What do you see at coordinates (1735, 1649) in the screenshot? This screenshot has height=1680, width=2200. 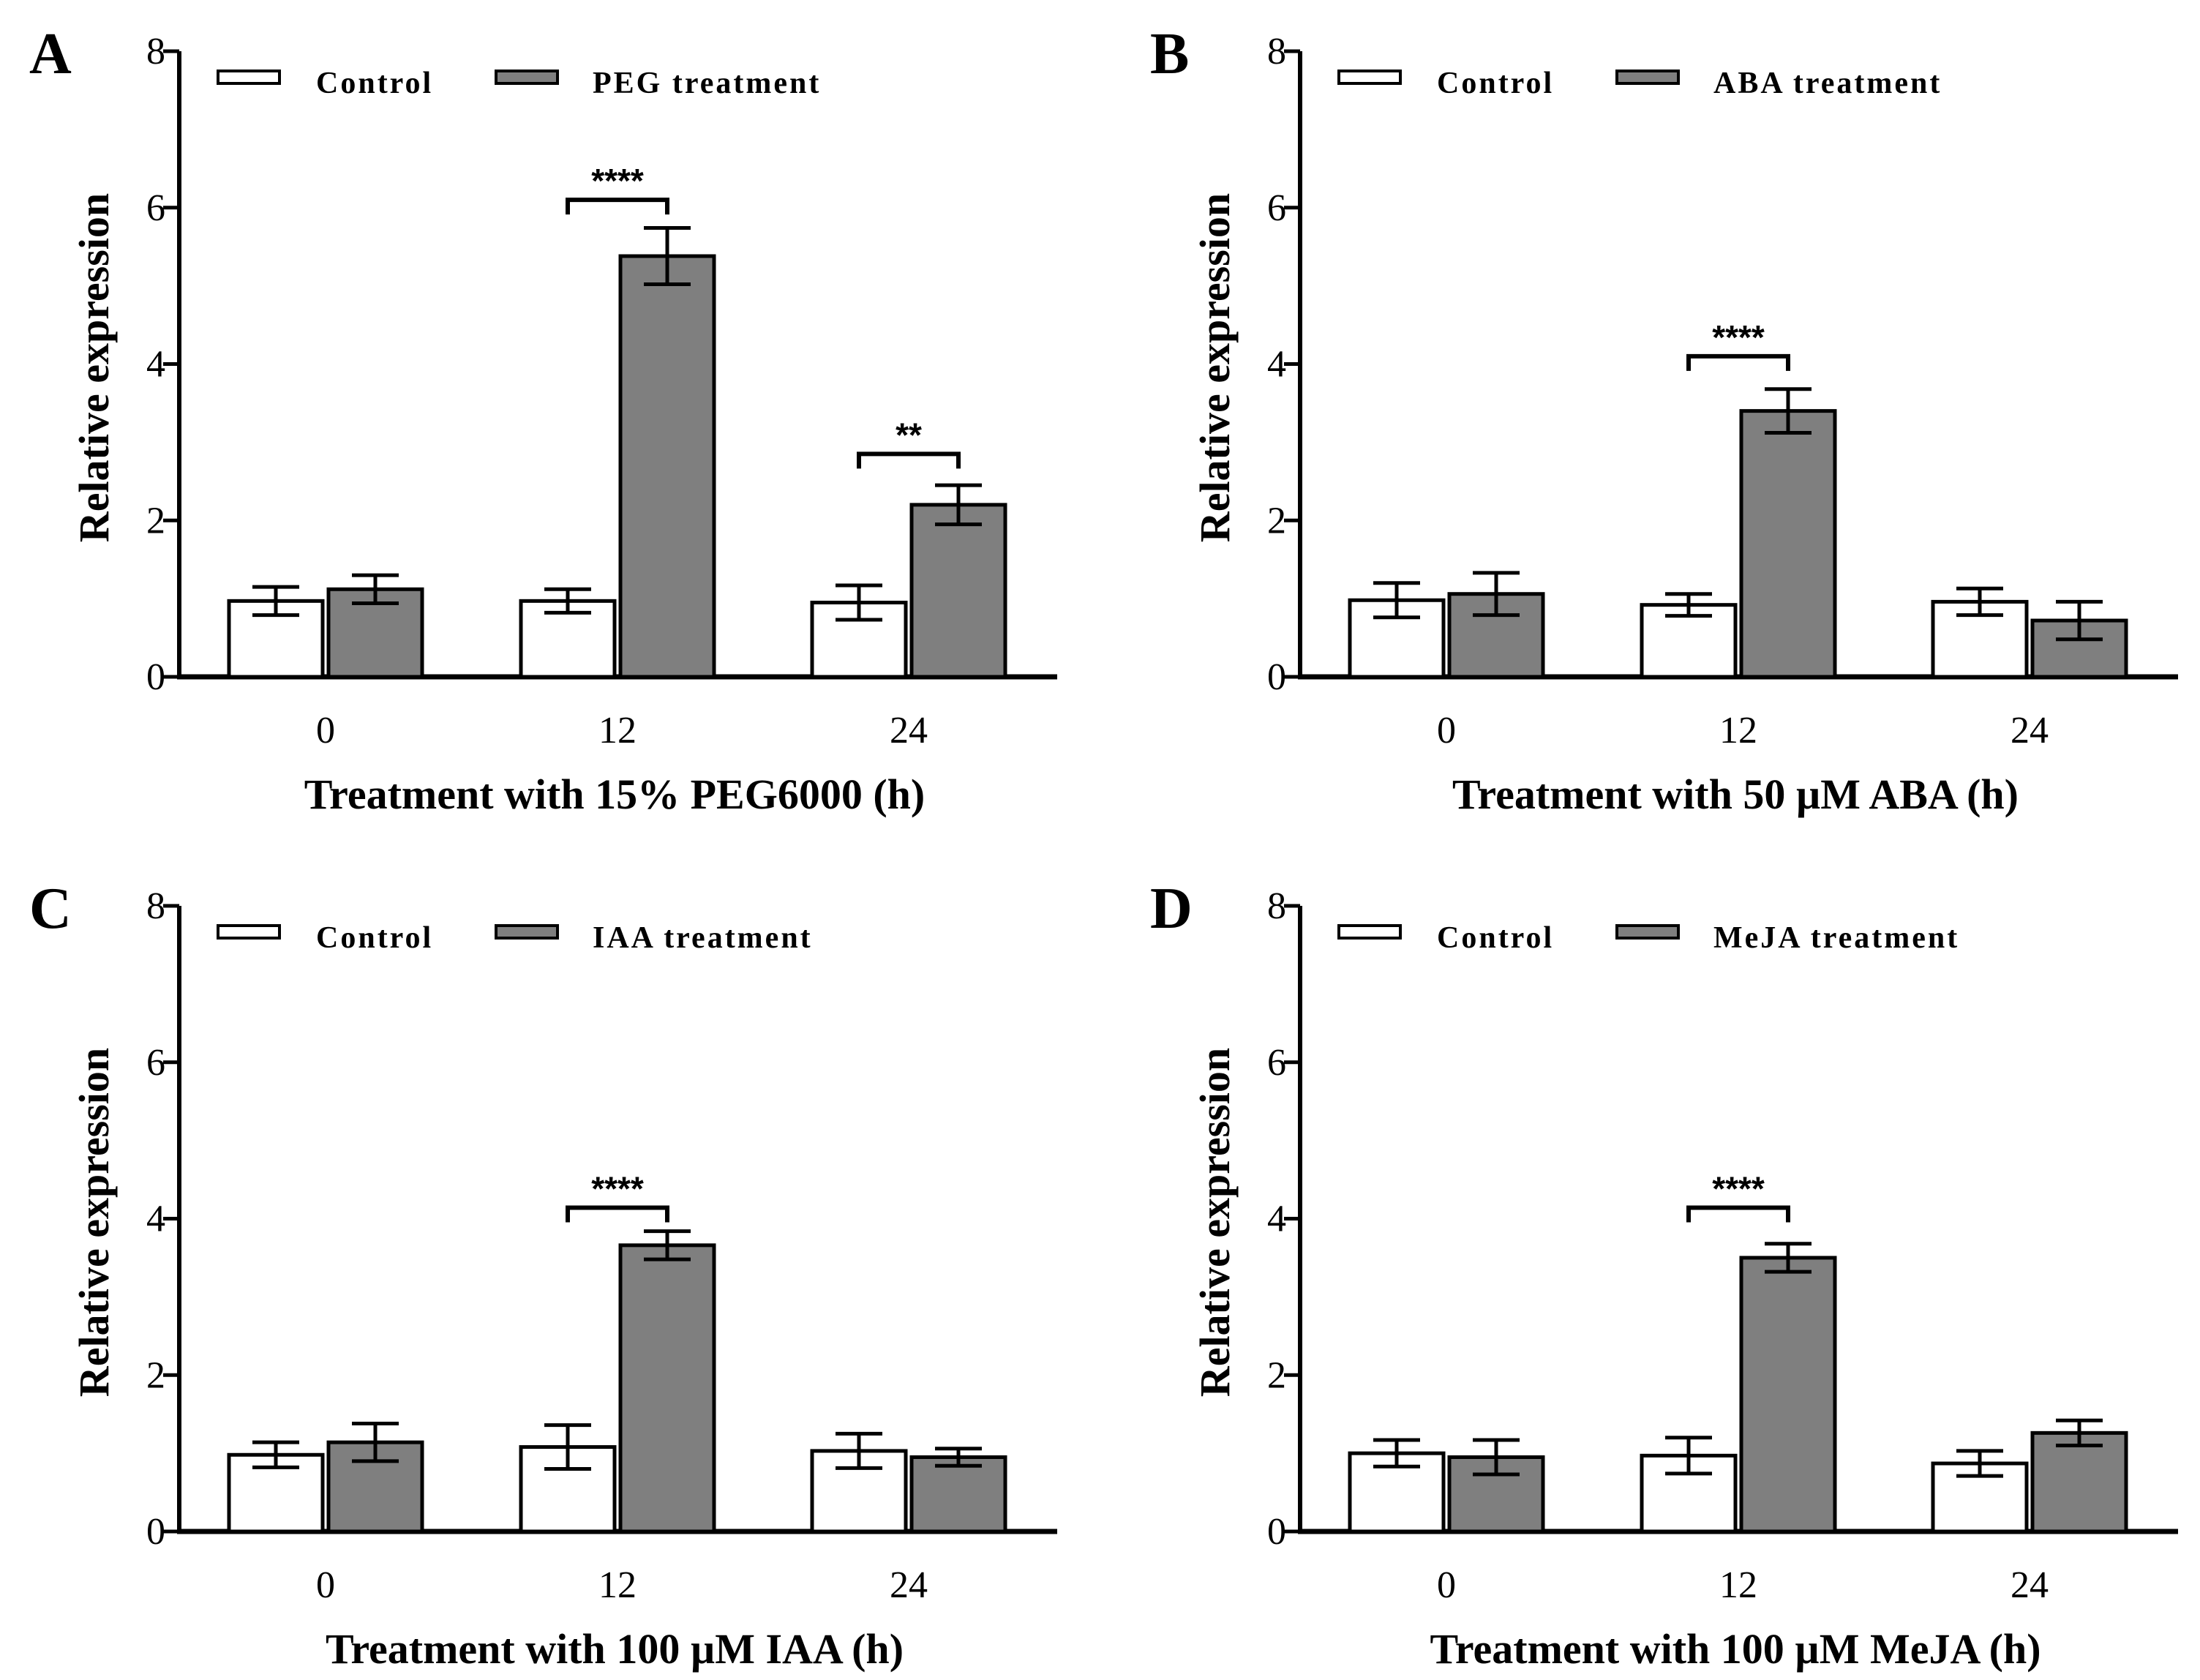 I see `x-axis-title: Treatment with 100 µM MeJA (h)` at bounding box center [1735, 1649].